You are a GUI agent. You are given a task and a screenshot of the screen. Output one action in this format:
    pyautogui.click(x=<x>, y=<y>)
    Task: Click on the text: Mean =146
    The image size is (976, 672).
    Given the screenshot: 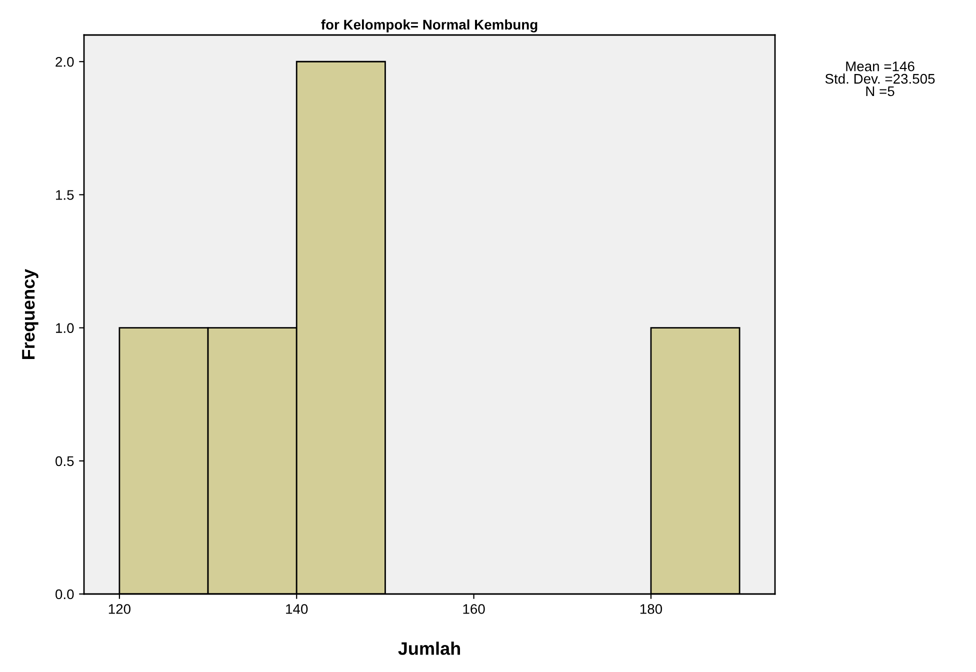 What is the action you would take?
    pyautogui.click(x=880, y=66)
    